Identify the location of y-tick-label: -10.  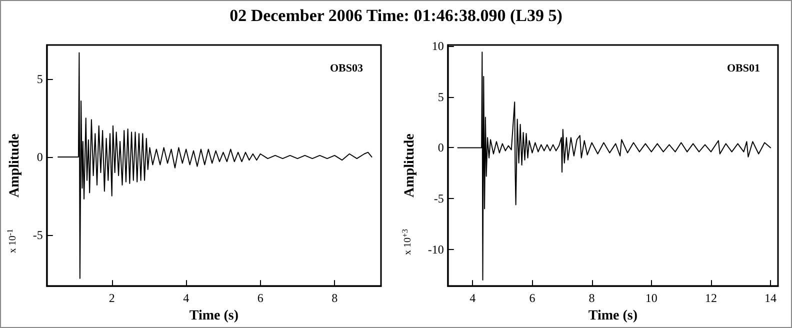
(436, 249).